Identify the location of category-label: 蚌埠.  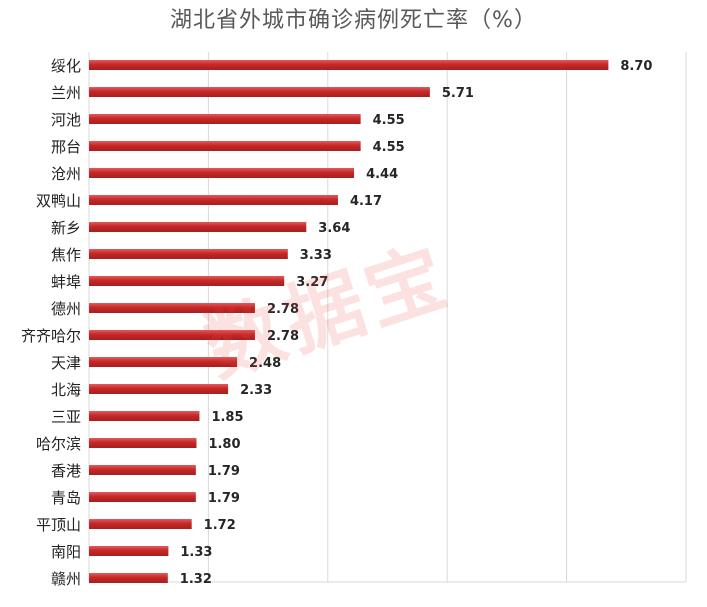
(66, 282).